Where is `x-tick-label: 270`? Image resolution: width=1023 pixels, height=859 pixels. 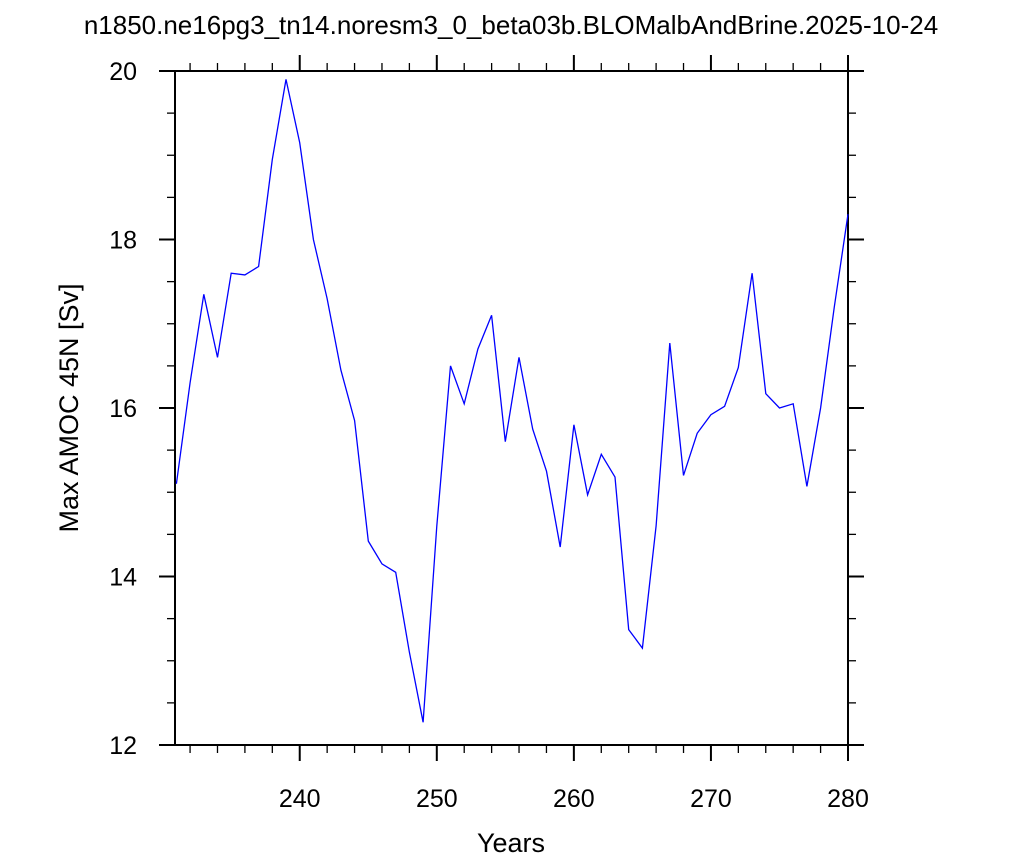 x-tick-label: 270 is located at coordinates (711, 799).